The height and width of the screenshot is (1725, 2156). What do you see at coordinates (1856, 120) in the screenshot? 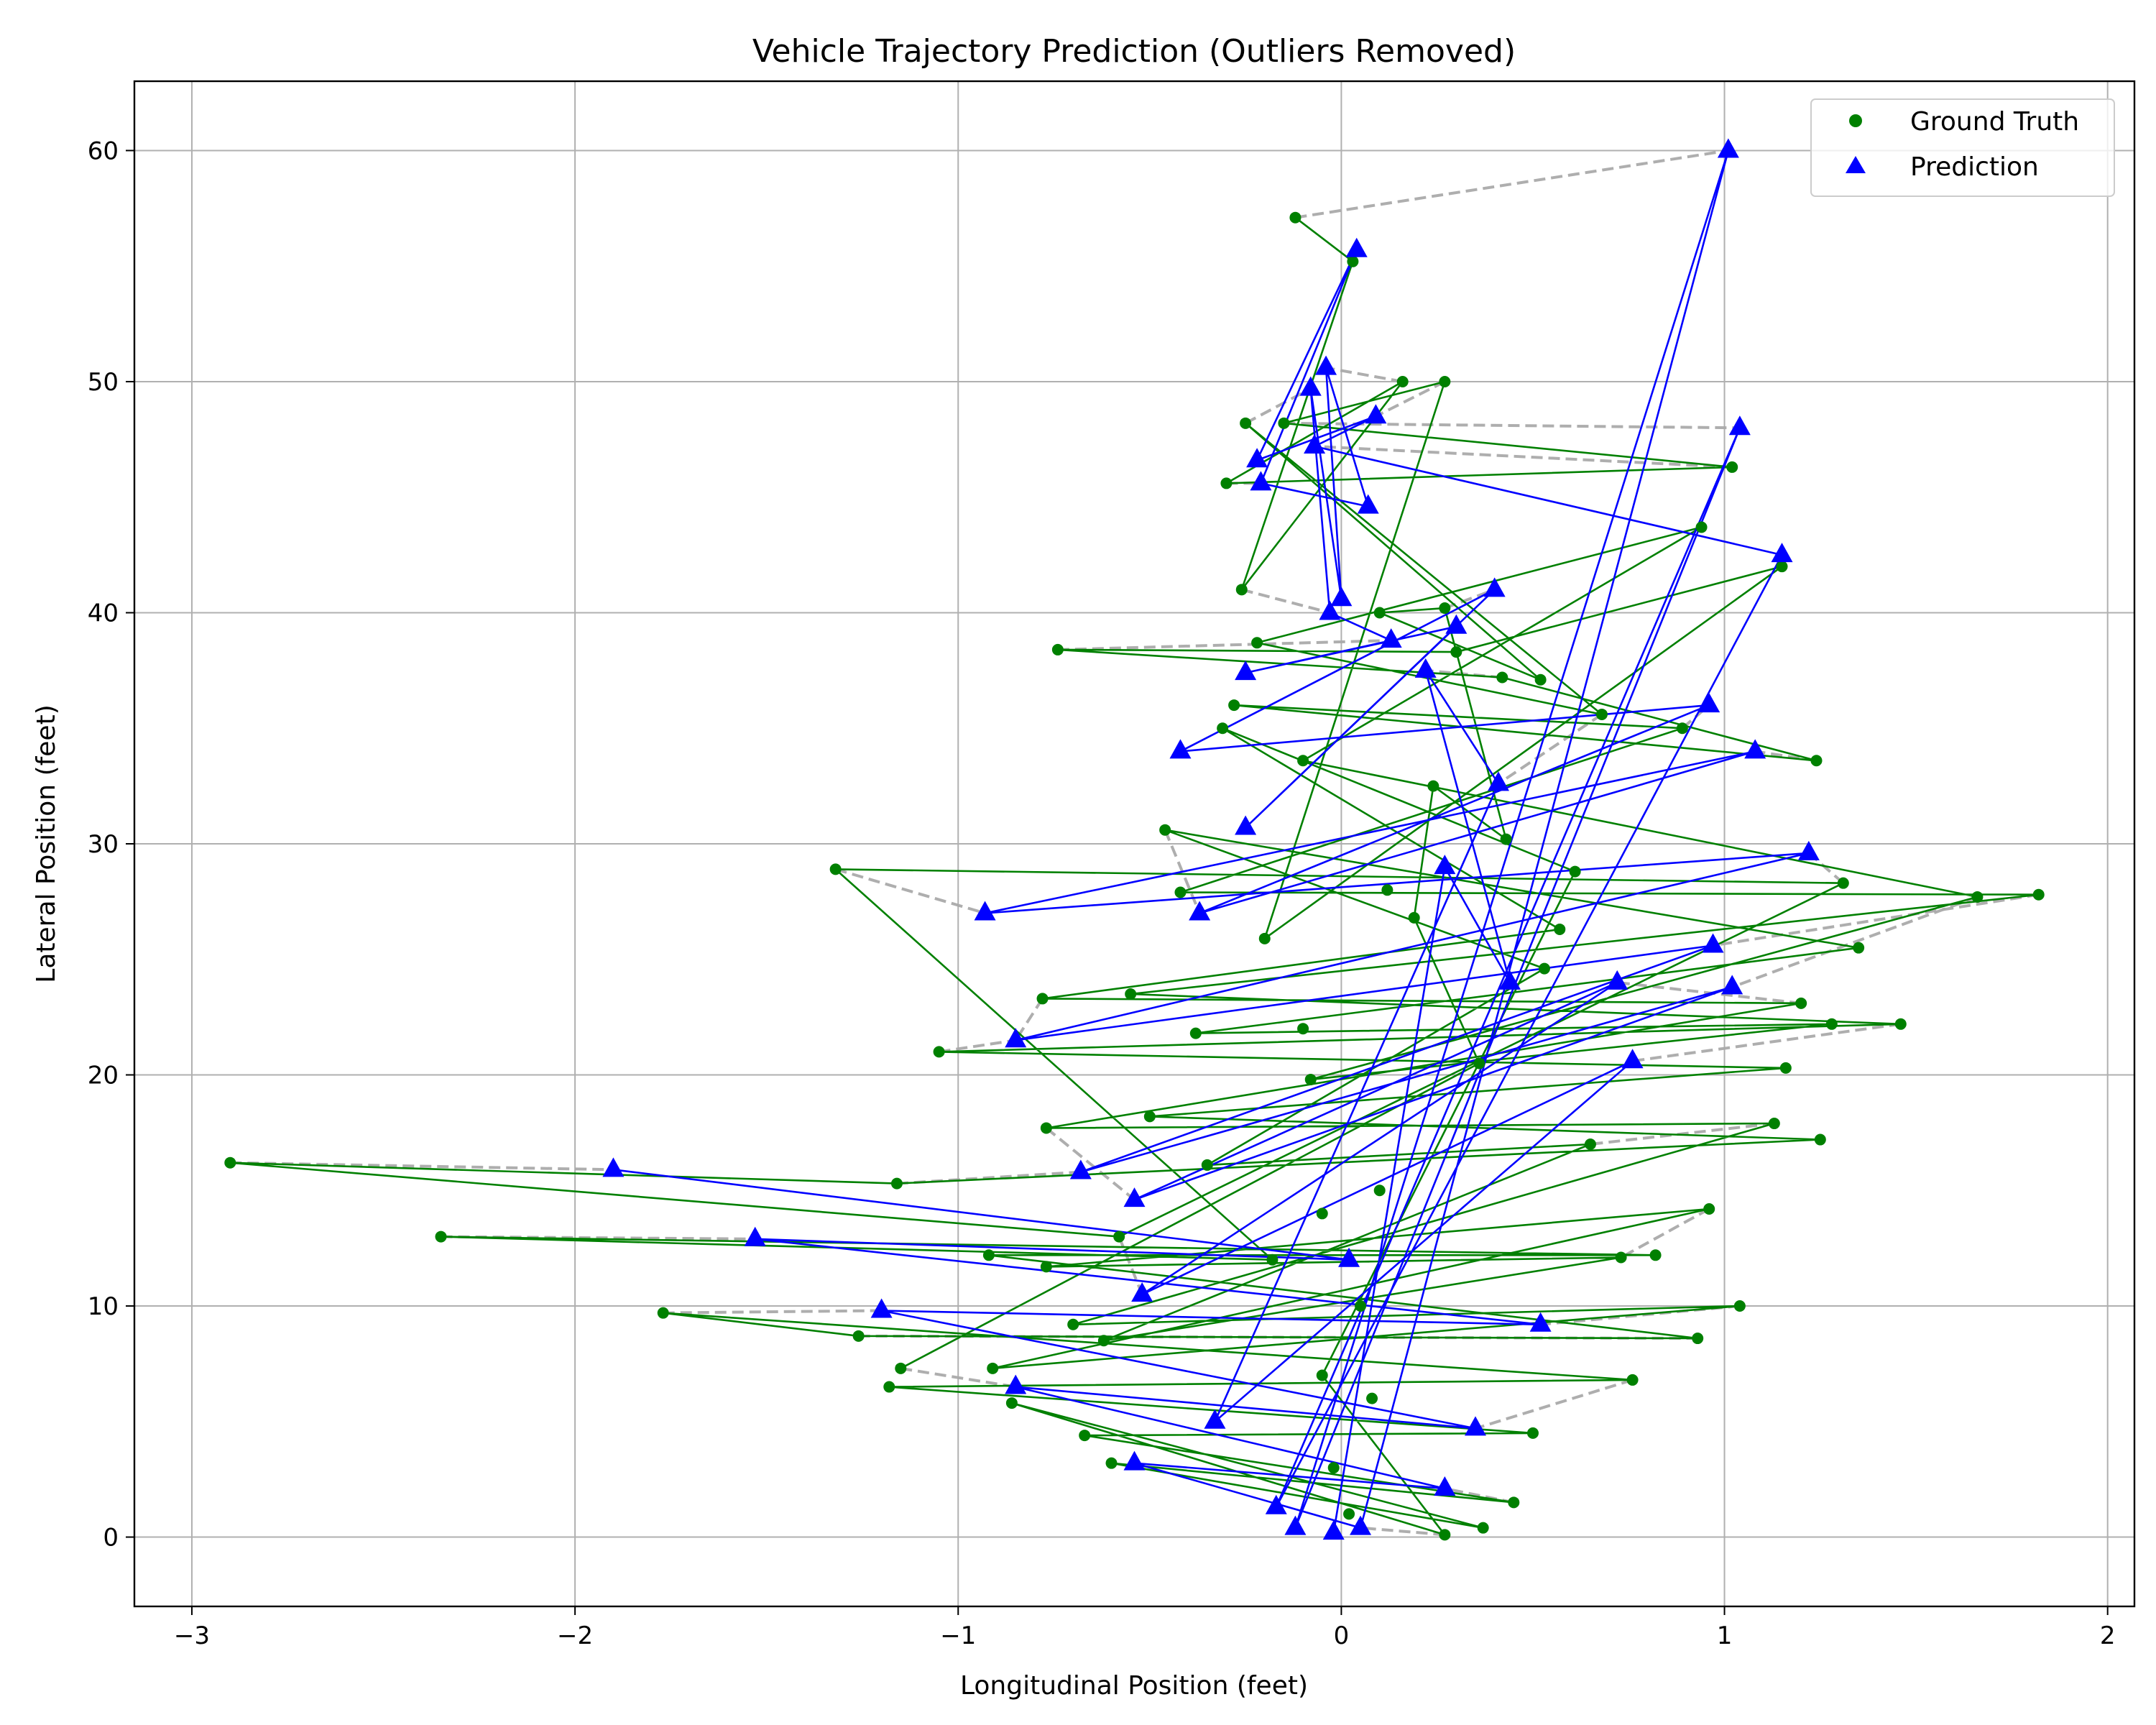
I see `legend-ground-truth-marker` at bounding box center [1856, 120].